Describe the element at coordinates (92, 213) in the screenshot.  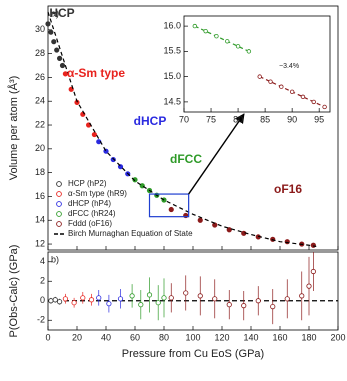
I see `legend-label: dFCC (hR24)` at that location.